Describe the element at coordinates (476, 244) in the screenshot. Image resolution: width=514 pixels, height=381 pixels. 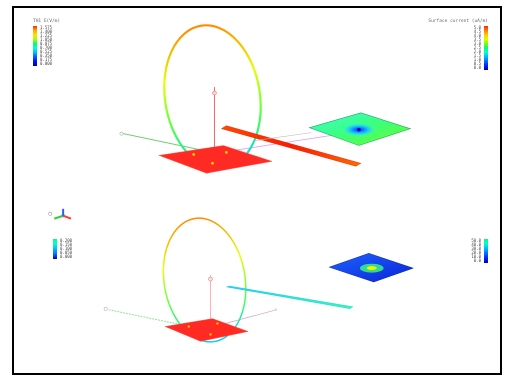
I see `tick: 40.0` at that location.